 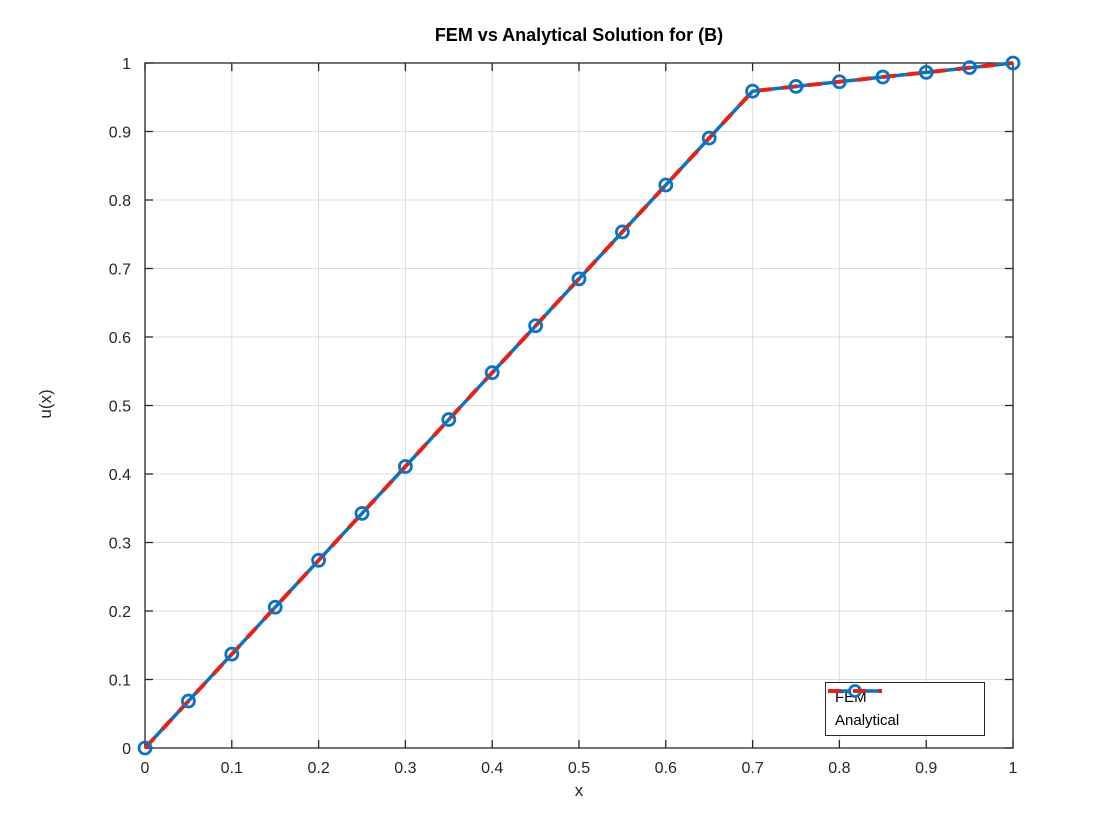 What do you see at coordinates (666, 768) in the screenshot?
I see `x-tick-label: 0.6` at bounding box center [666, 768].